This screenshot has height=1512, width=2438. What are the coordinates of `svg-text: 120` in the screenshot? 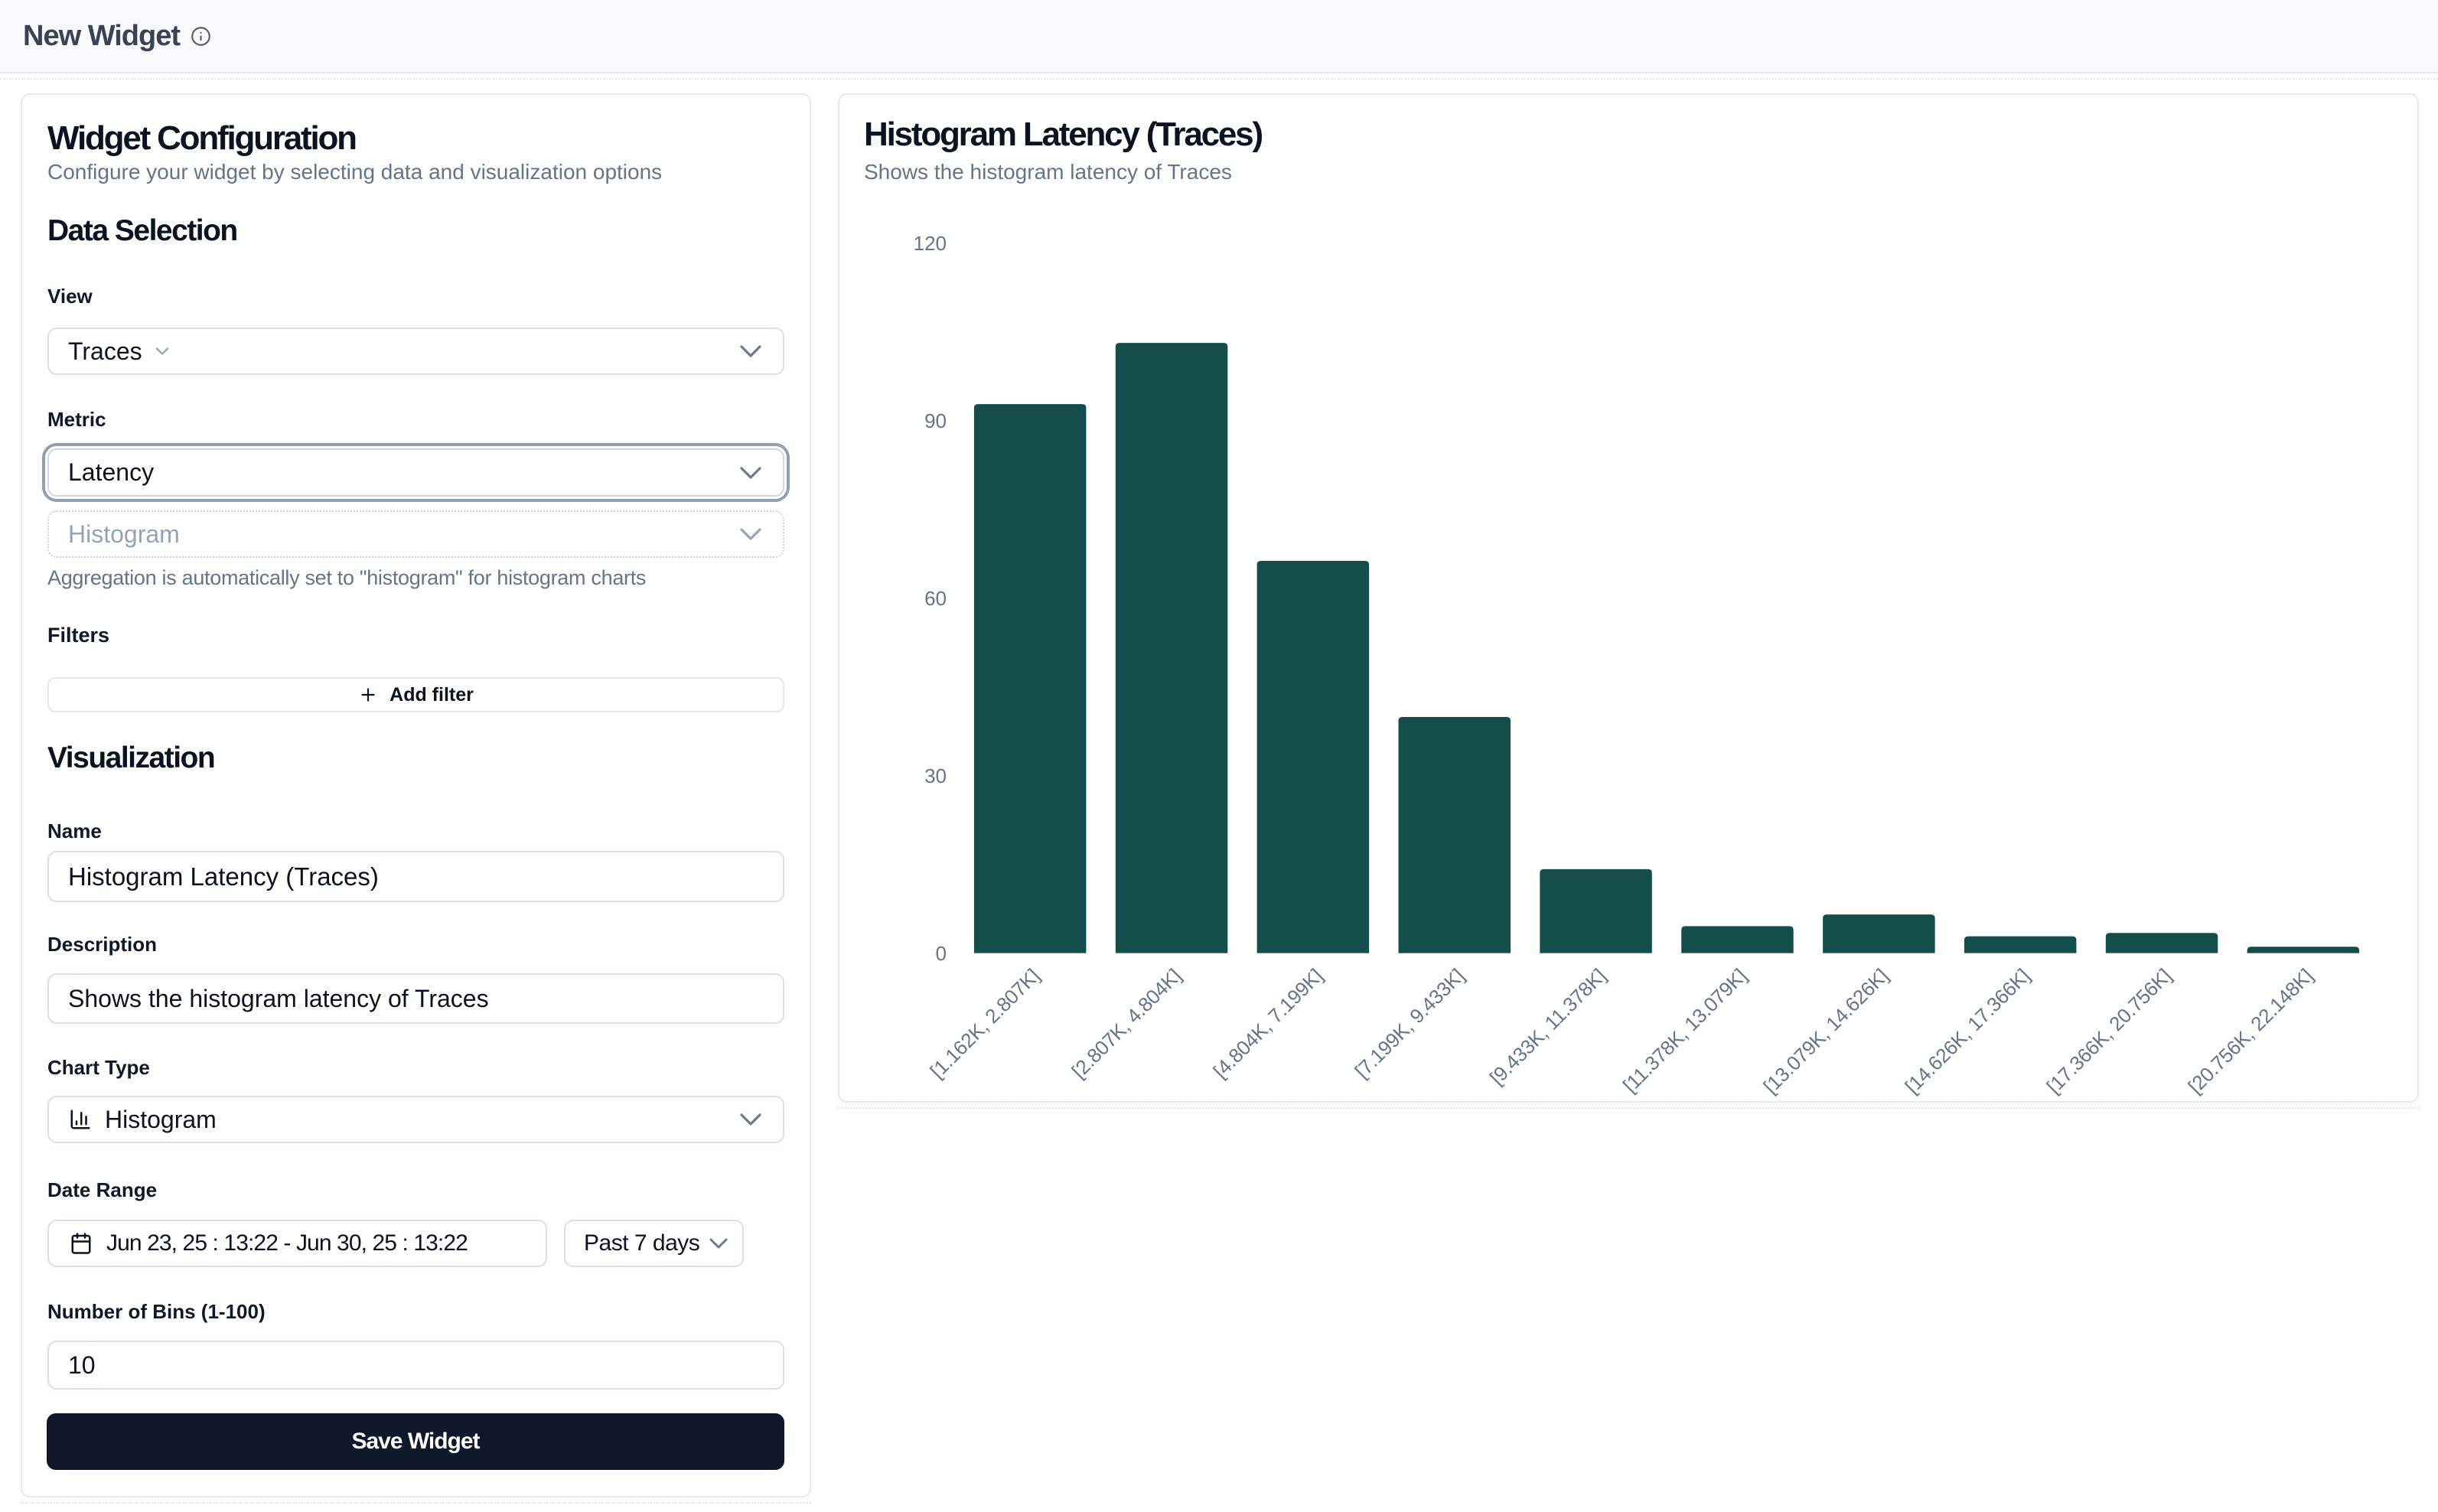 It's located at (930, 244).